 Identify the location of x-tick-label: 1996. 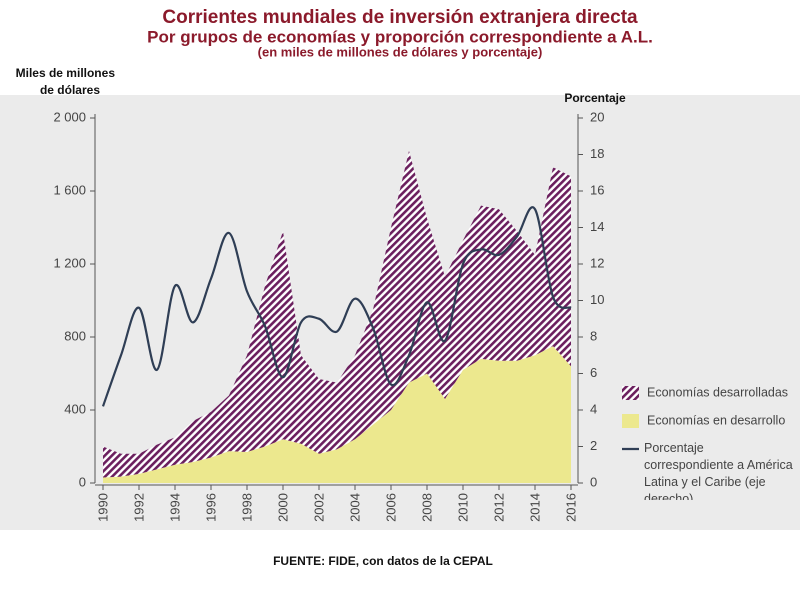
(211, 507).